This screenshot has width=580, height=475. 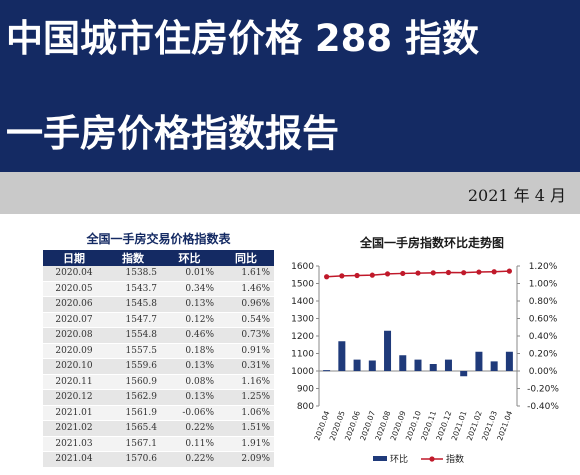 I want to click on legend-label-mom: 环比, so click(x=399, y=459).